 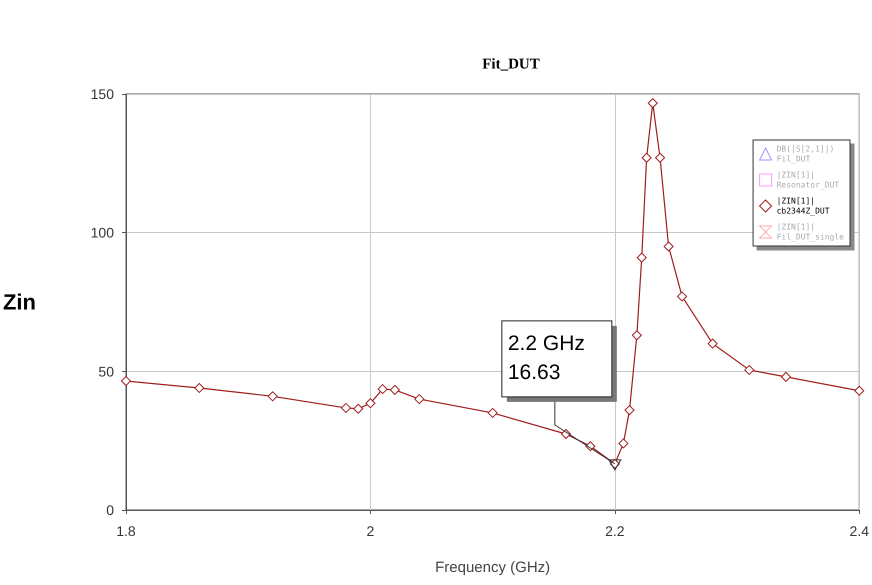 What do you see at coordinates (615, 531) in the screenshot?
I see `x-tick-label: 2.2` at bounding box center [615, 531].